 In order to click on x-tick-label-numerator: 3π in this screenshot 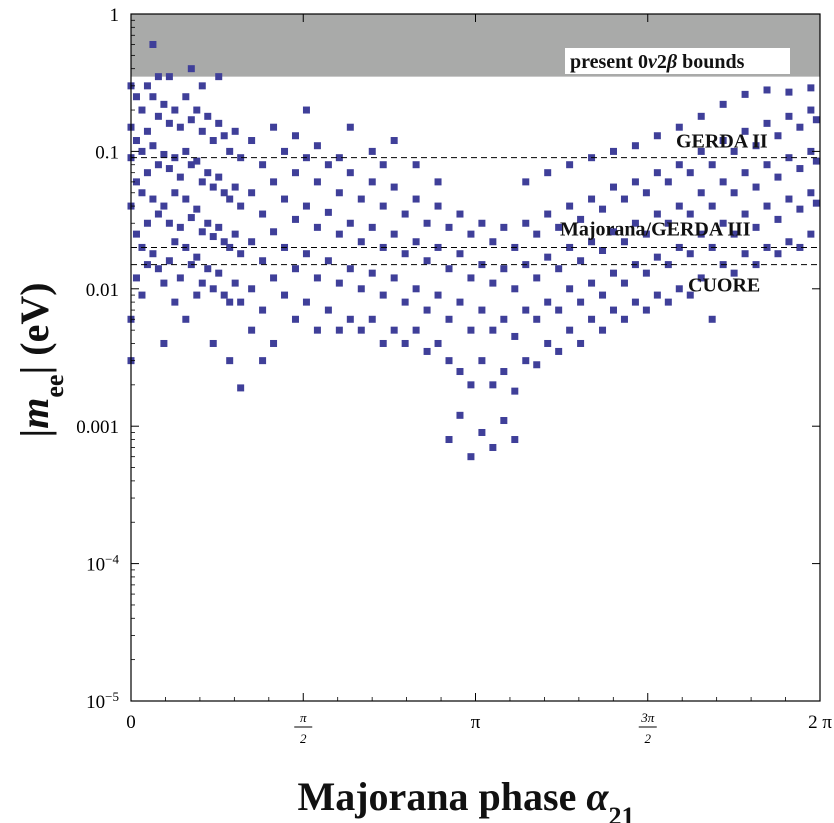, I will do `click(647, 717)`.